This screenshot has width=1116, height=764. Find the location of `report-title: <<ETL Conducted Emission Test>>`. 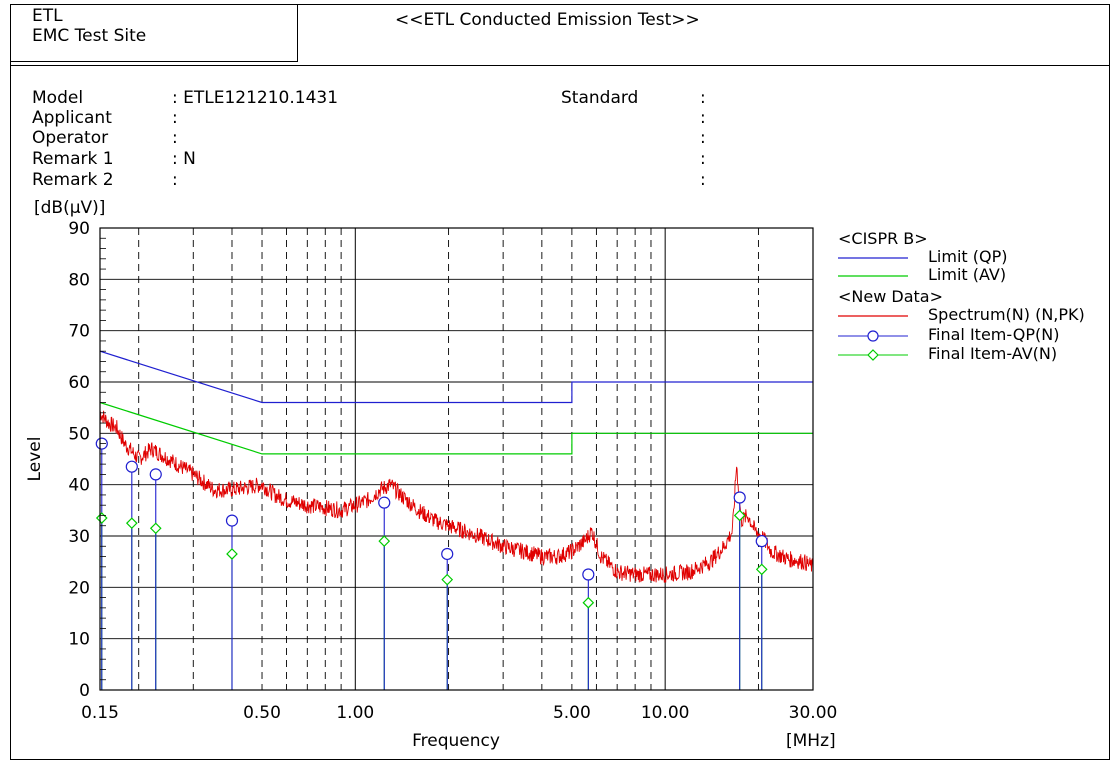

report-title: <<ETL Conducted Emission Test>> is located at coordinates (547, 20).